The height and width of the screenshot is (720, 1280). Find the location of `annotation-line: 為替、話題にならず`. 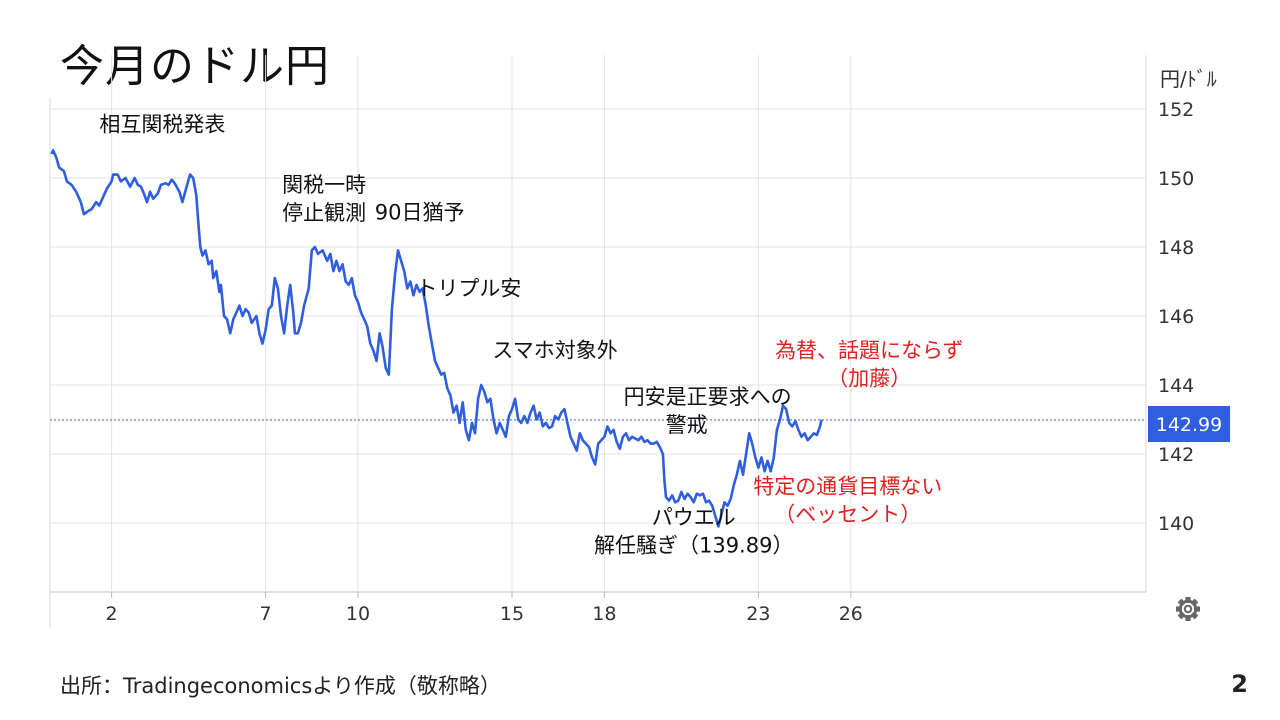

annotation-line: 為替、話題にならず is located at coordinates (869, 350).